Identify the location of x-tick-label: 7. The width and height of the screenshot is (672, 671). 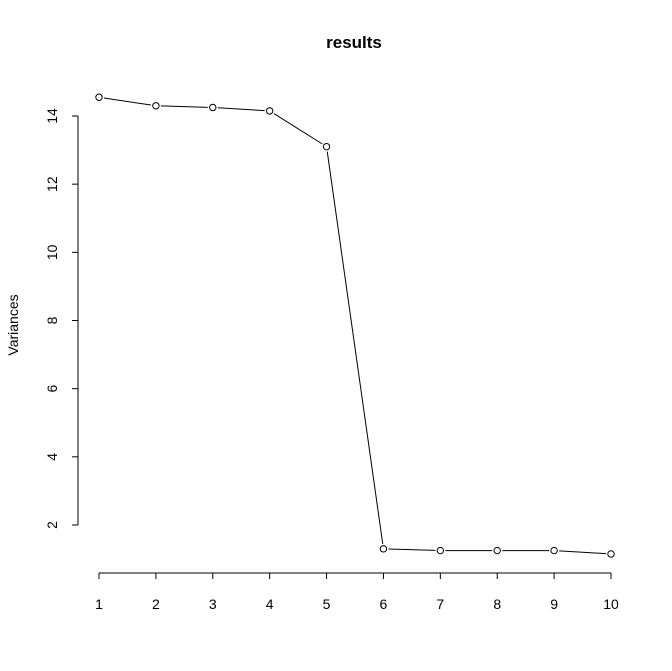
(440, 604).